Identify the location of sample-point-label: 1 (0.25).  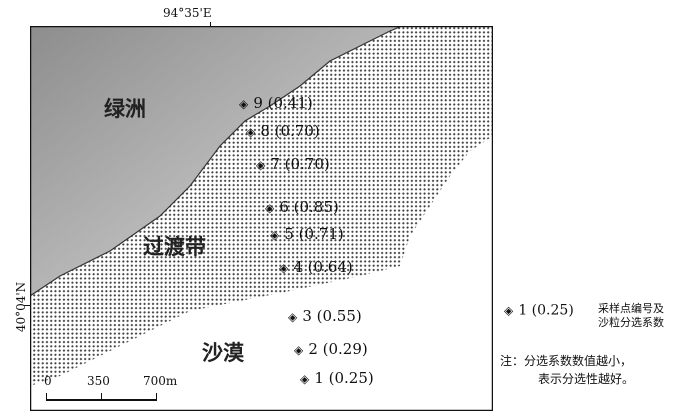
(344, 378).